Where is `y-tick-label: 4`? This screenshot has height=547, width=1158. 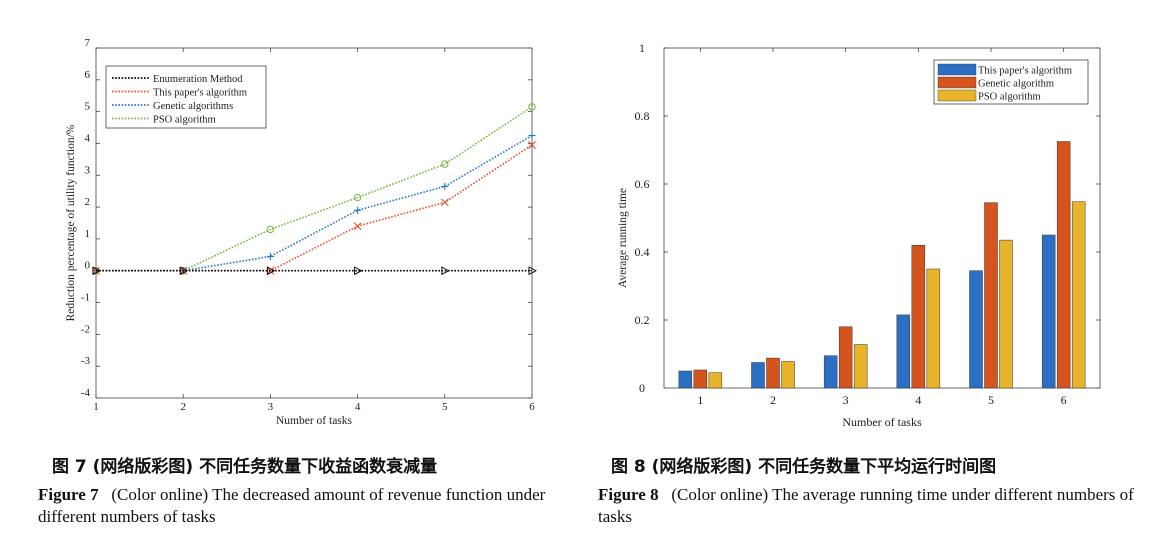
y-tick-label: 4 is located at coordinates (88, 138).